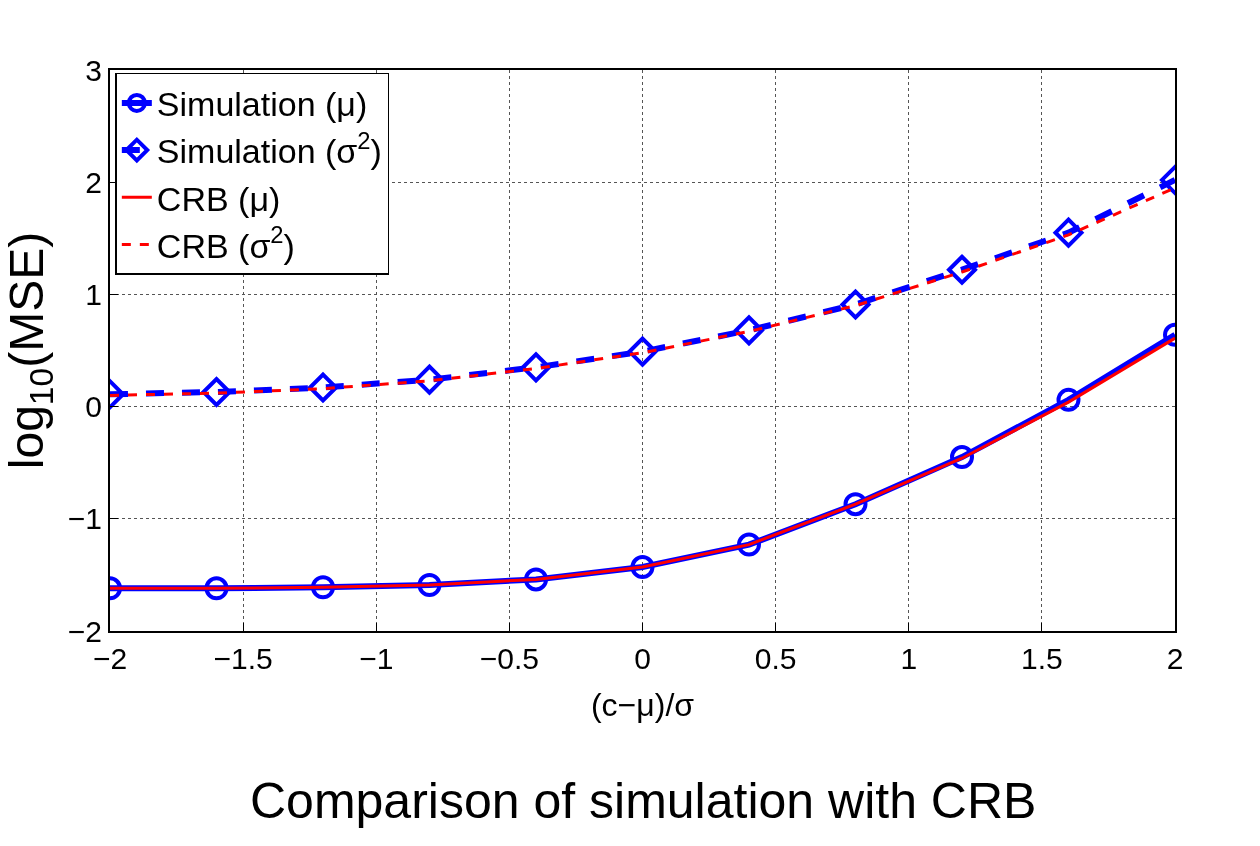 Image resolution: width=1260 pixels, height=846 pixels. Describe the element at coordinates (909, 658) in the screenshot. I see `x-tick-label: 1` at that location.